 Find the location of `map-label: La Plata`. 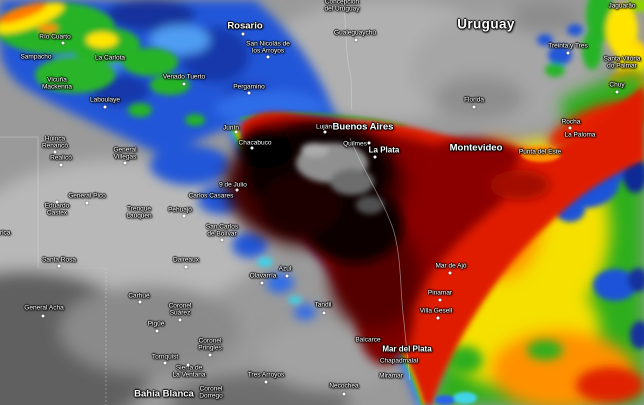

map-label: La Plata is located at coordinates (384, 150).